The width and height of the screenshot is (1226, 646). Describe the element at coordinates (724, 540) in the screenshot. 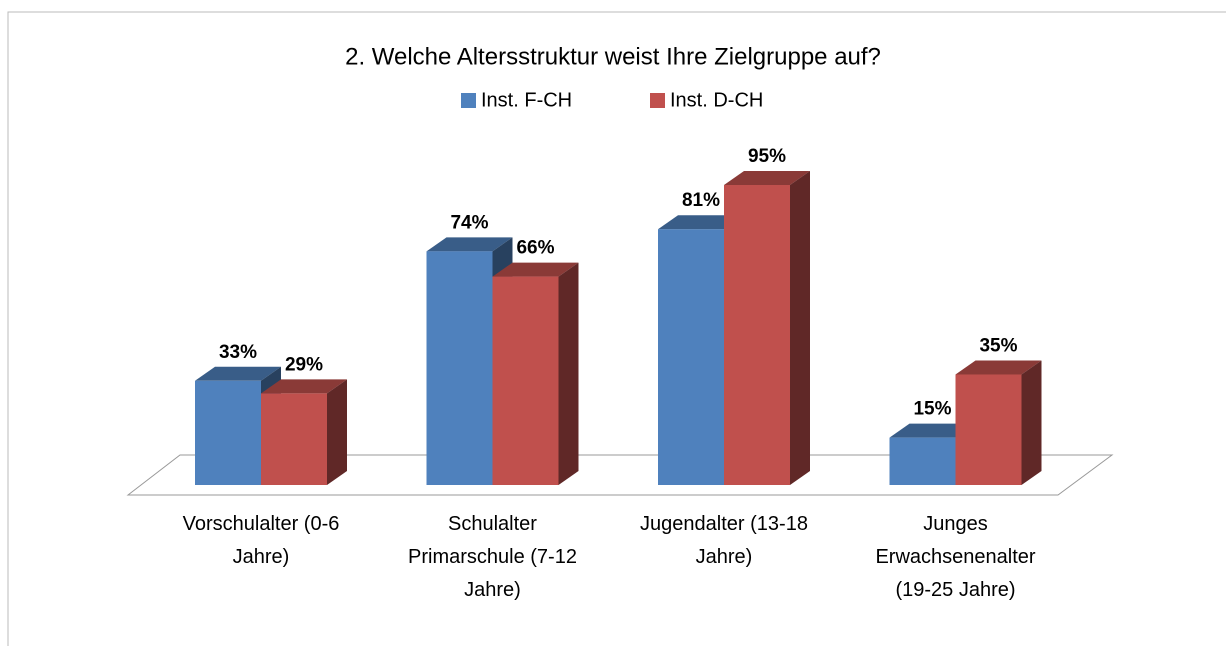

I see `x-tick-label: Jugendalter (13-18 Jahre)` at that location.